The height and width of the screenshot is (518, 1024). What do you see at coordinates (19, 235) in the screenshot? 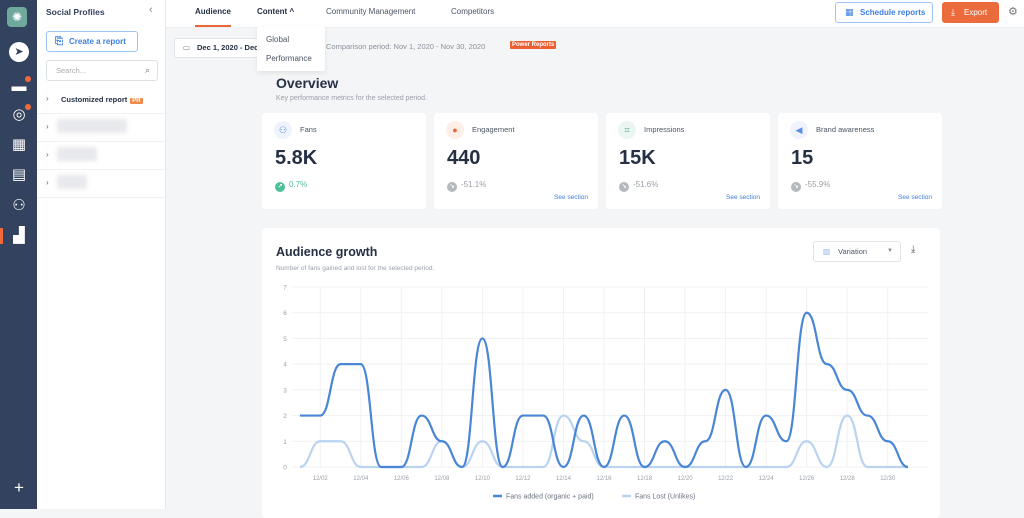
I see `analytics-icon: ▟` at bounding box center [19, 235].